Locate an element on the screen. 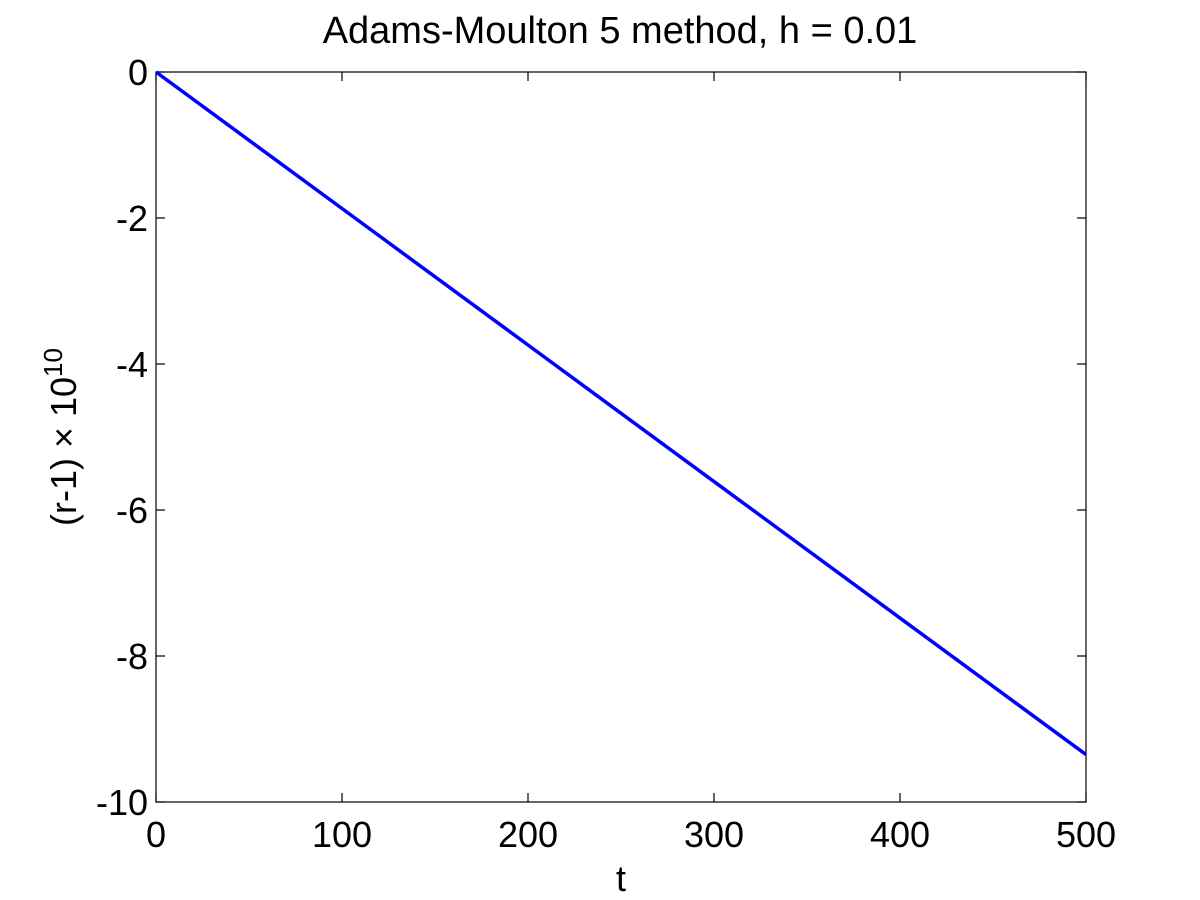 Image resolution: width=1200 pixels, height=900 pixels. y-axis-tick-labels: 0 -2 -4 -6 -8 -10 is located at coordinates (122, 437).